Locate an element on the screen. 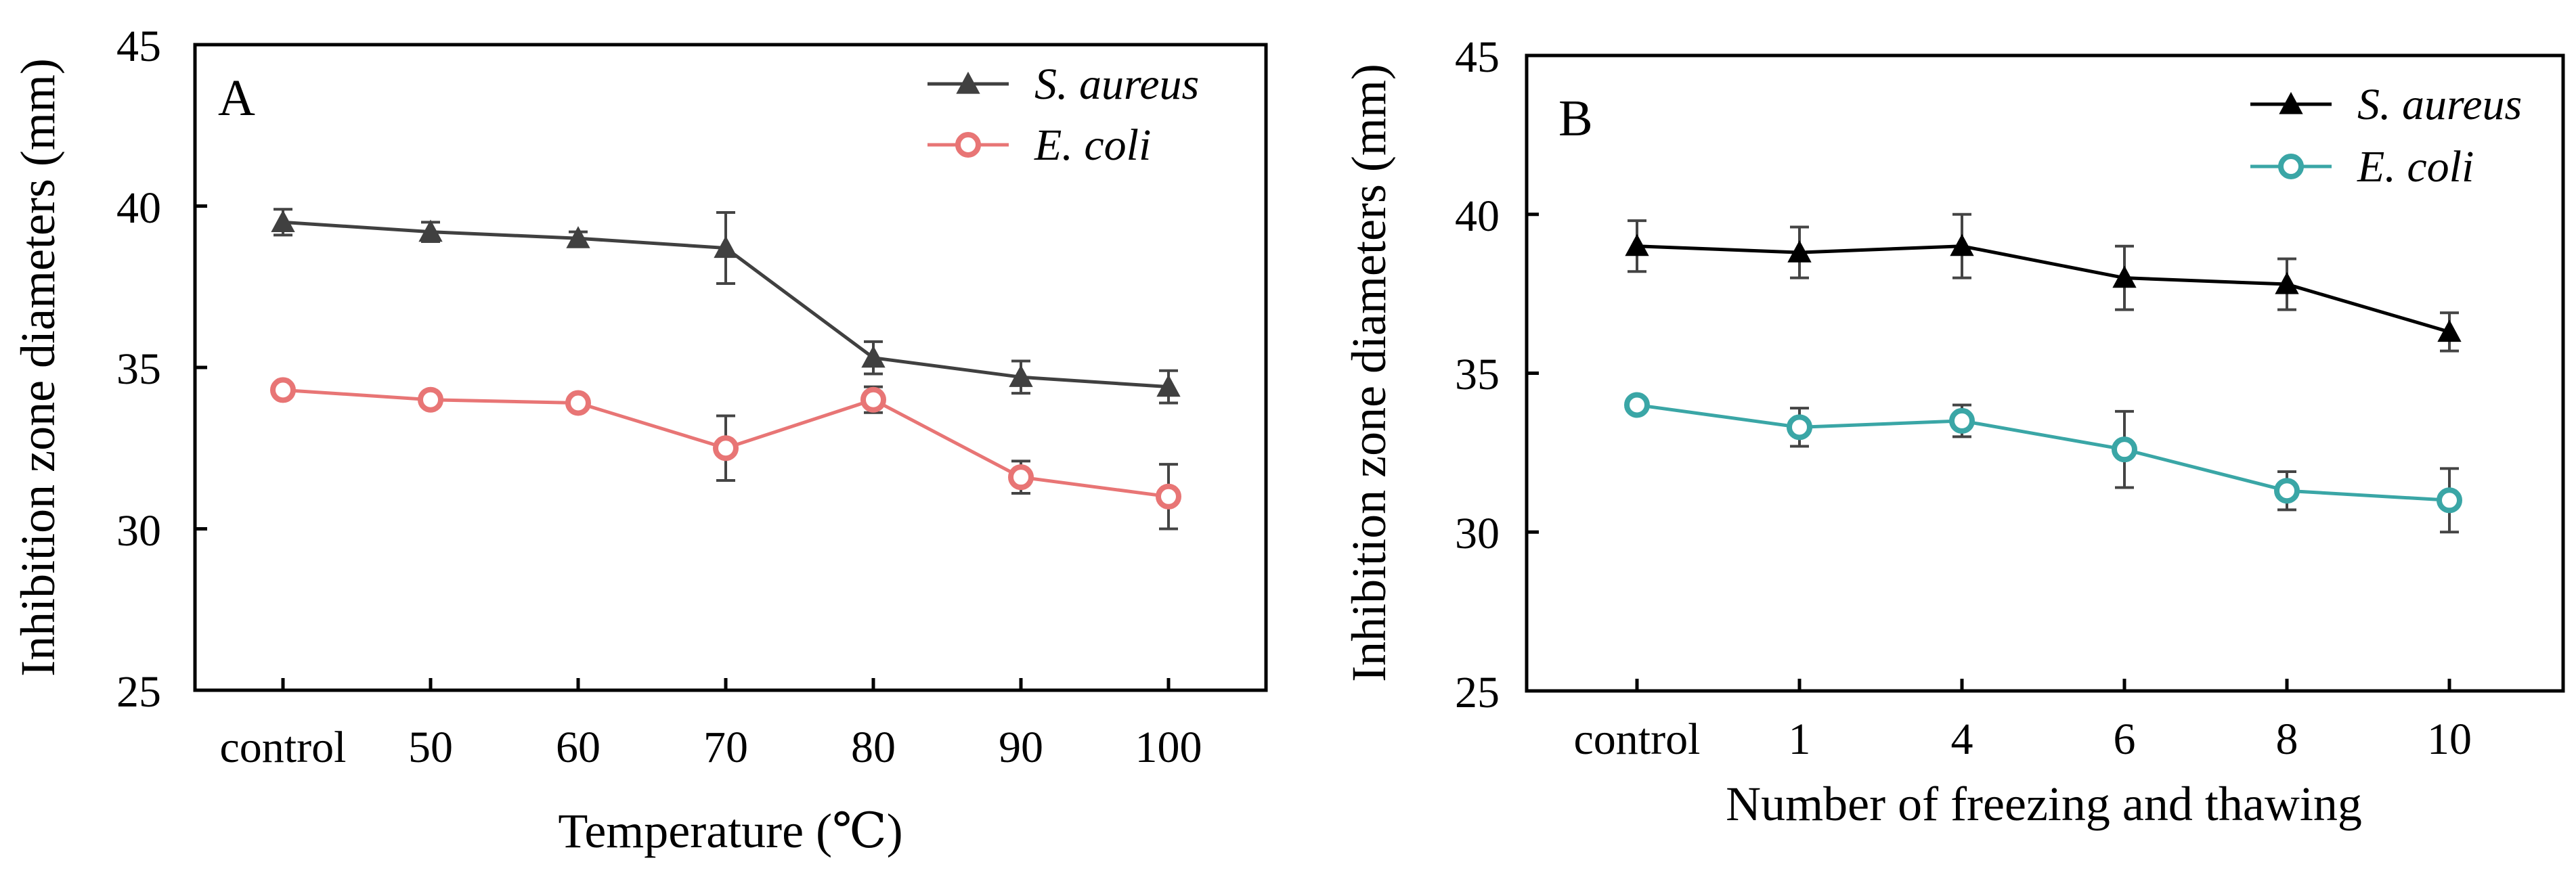  panel-label: A is located at coordinates (236, 98).